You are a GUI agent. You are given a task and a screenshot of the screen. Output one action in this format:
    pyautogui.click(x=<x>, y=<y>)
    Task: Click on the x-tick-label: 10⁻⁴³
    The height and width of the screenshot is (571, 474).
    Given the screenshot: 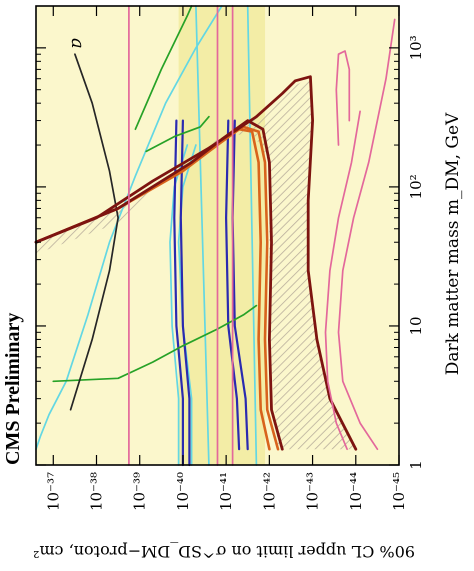 What is the action you would take?
    pyautogui.click(x=313, y=491)
    